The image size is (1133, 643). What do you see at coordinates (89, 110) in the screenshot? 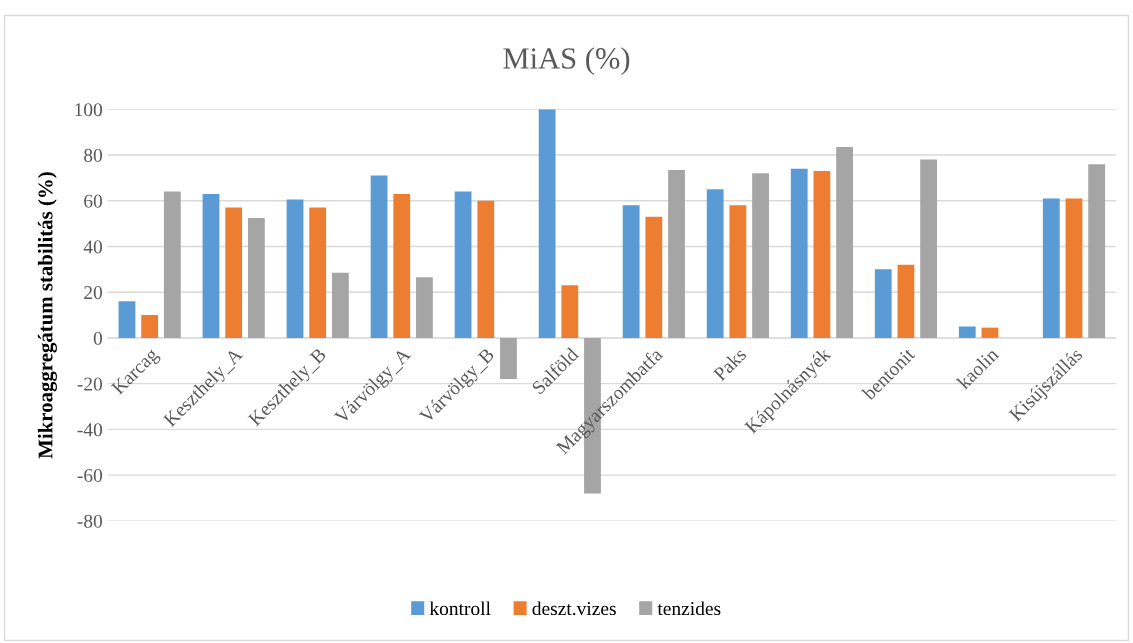
I see `y-tick-label: 100` at bounding box center [89, 110].